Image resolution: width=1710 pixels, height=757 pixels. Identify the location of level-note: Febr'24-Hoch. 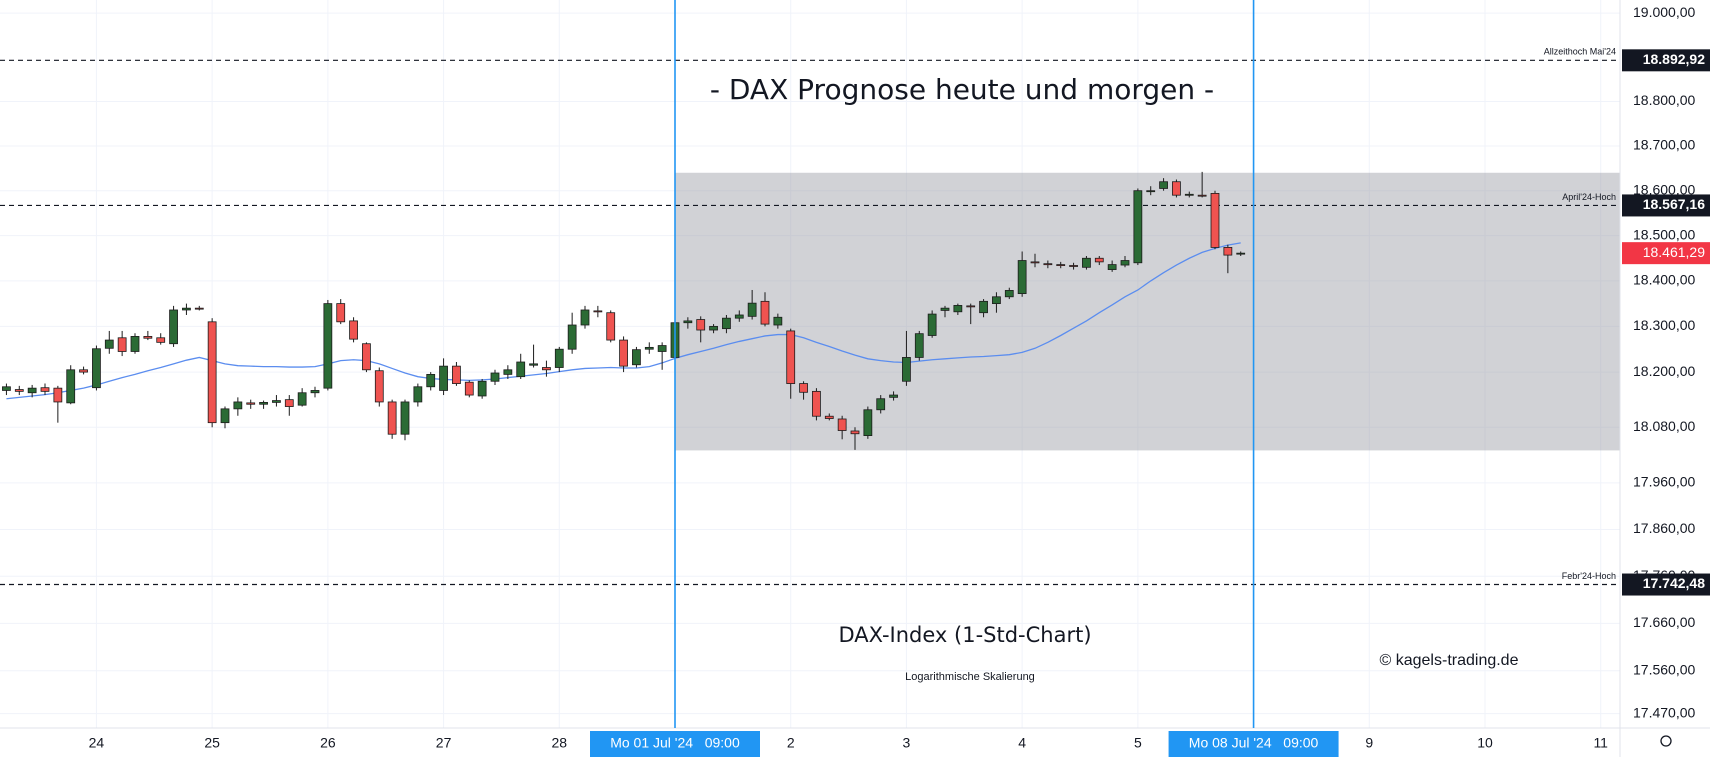
(1589, 576).